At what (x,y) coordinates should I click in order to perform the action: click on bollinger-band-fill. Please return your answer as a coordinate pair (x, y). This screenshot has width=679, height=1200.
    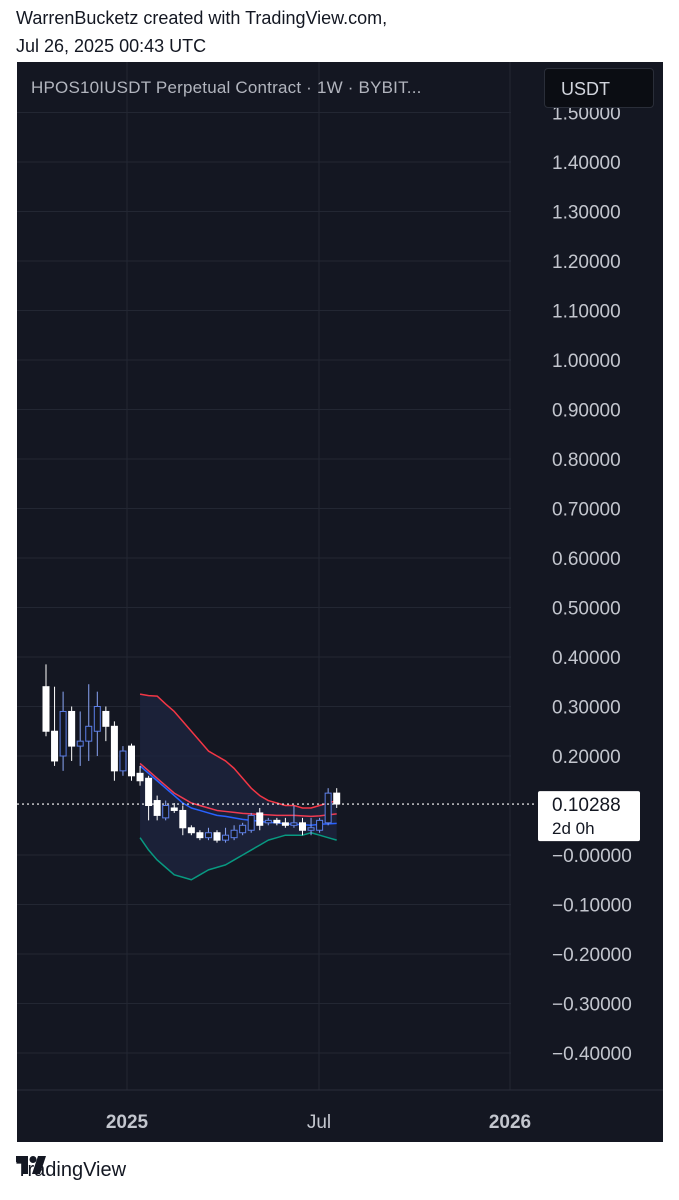
    Looking at the image, I should click on (238, 787).